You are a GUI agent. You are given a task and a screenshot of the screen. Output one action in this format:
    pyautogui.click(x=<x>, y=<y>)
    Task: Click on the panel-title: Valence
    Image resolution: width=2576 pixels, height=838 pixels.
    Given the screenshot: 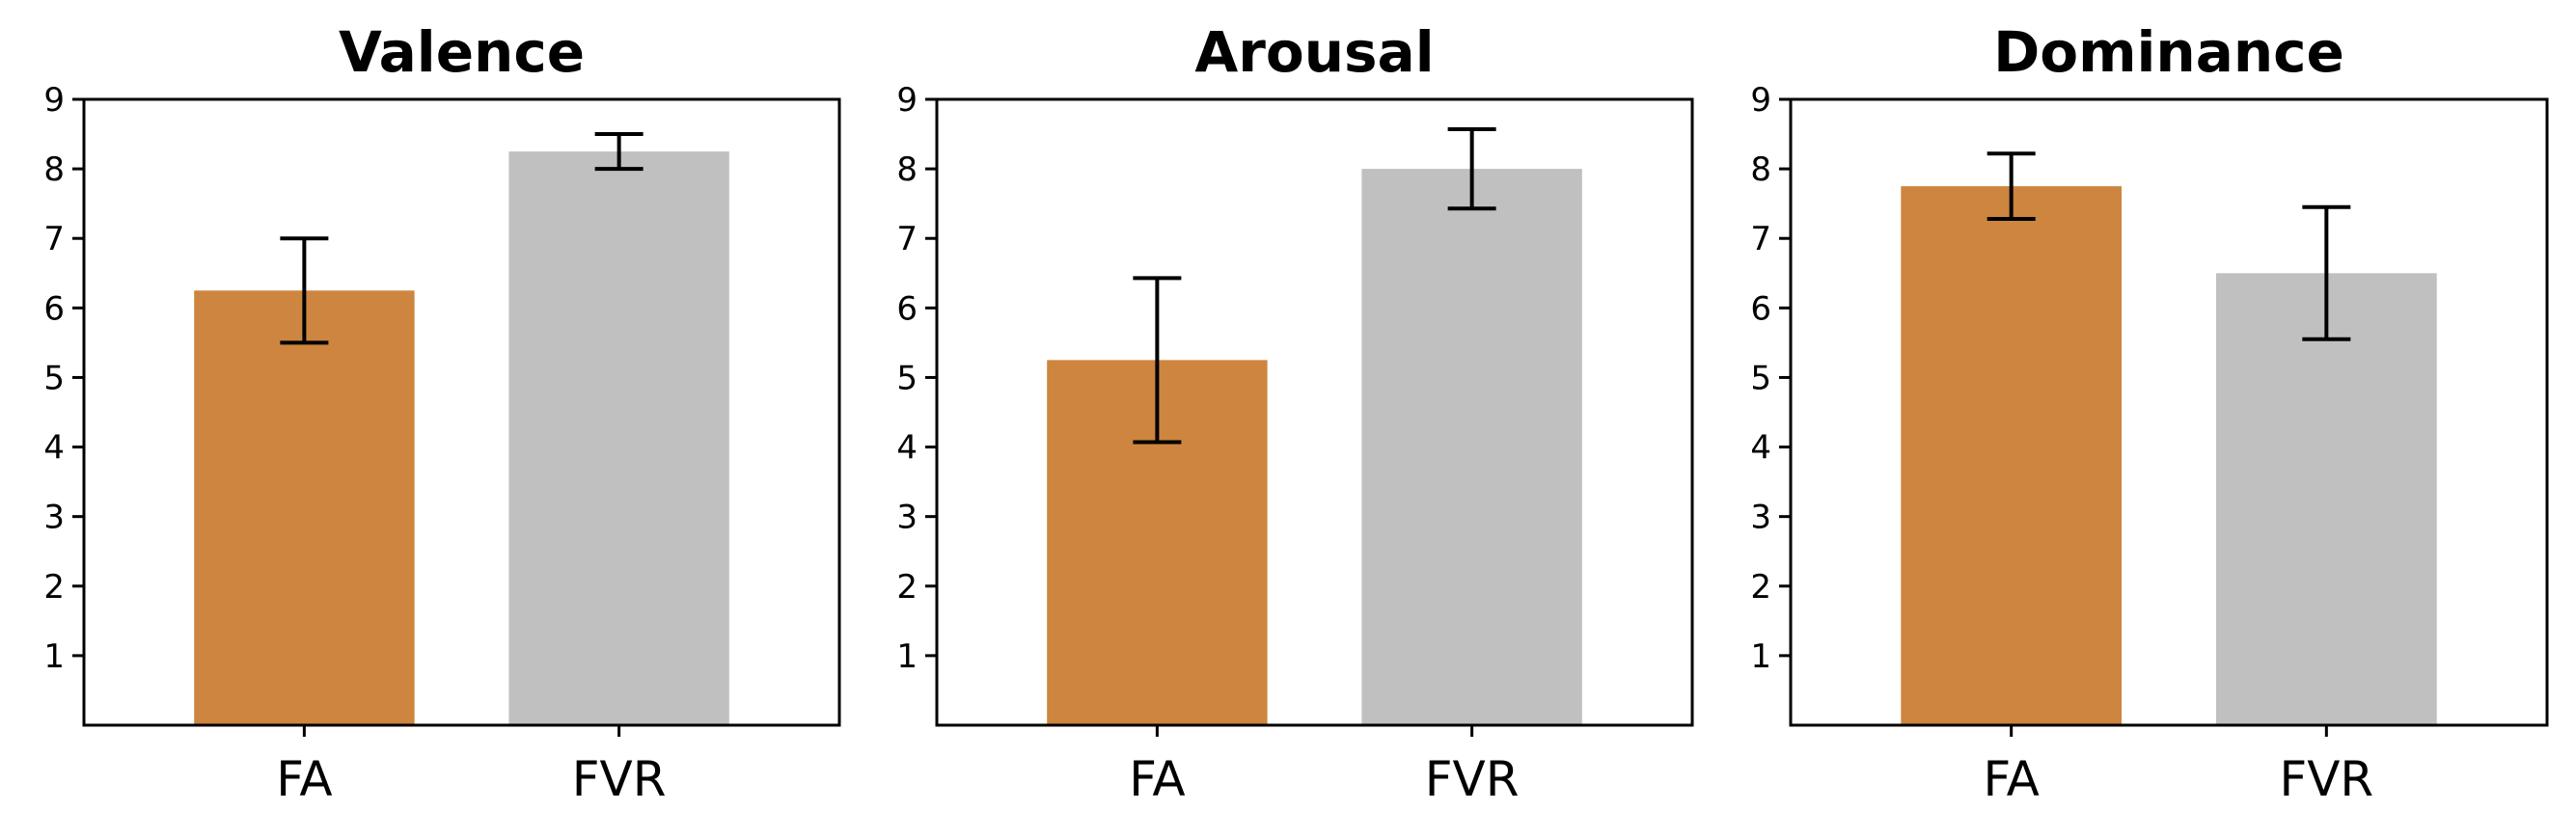 What is the action you would take?
    pyautogui.click(x=462, y=52)
    